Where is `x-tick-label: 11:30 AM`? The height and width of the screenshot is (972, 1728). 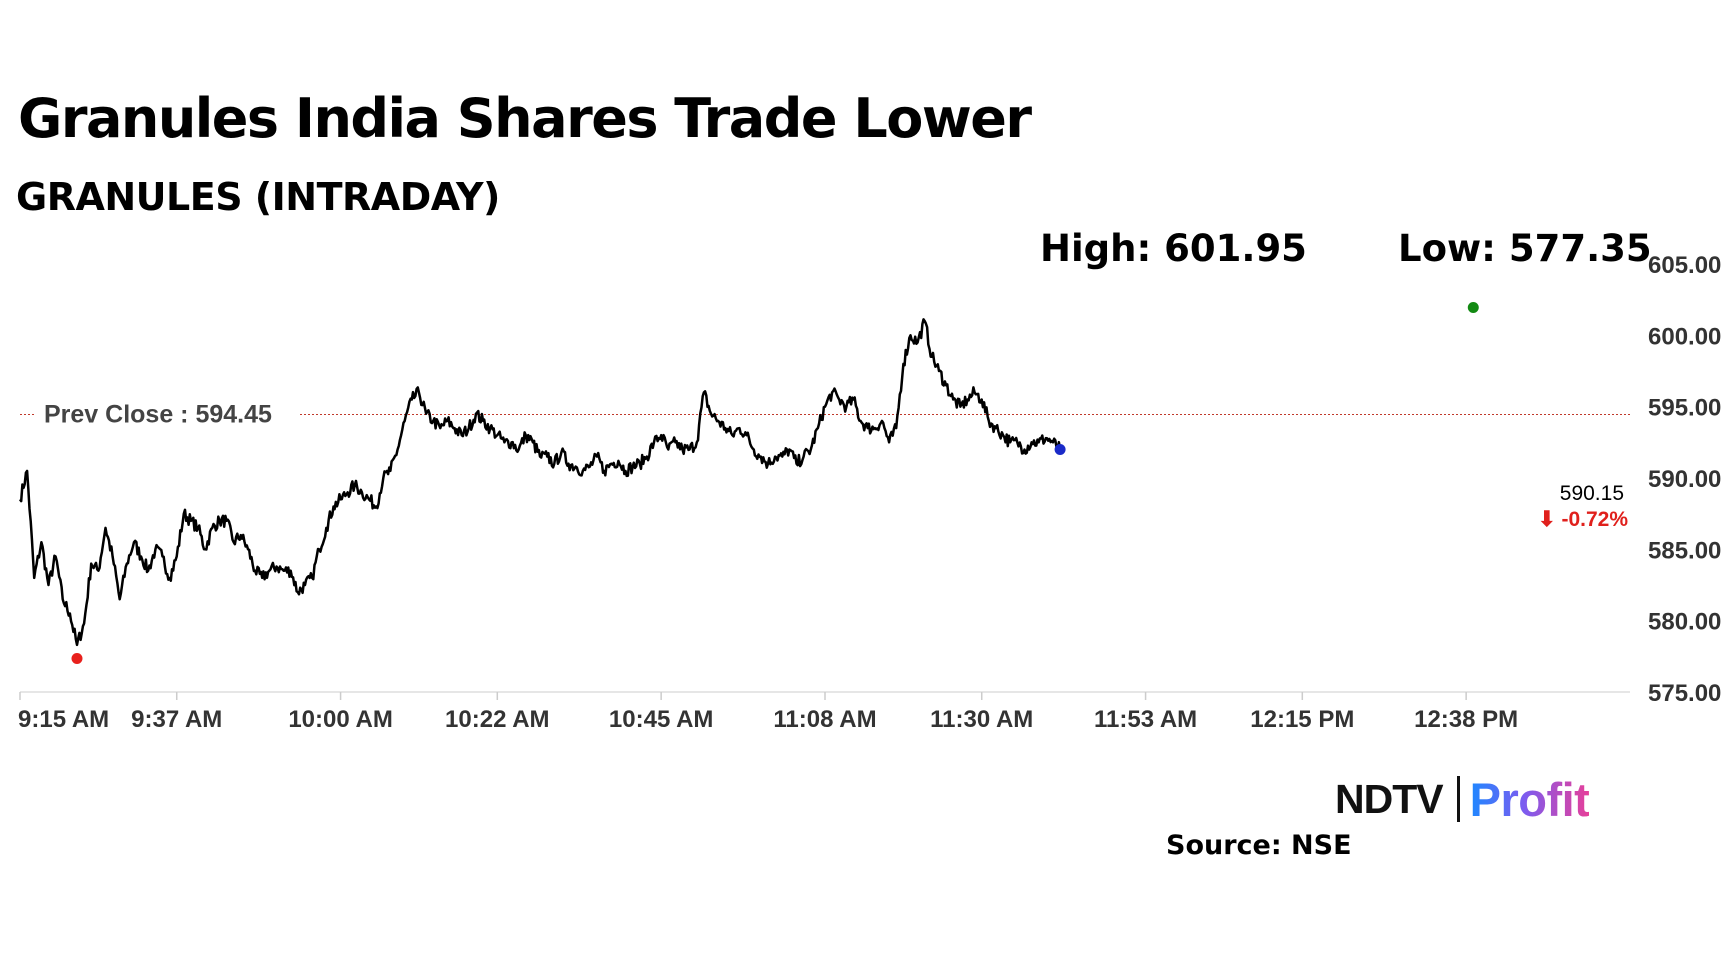
x-tick-label: 11:30 AM is located at coordinates (981, 719).